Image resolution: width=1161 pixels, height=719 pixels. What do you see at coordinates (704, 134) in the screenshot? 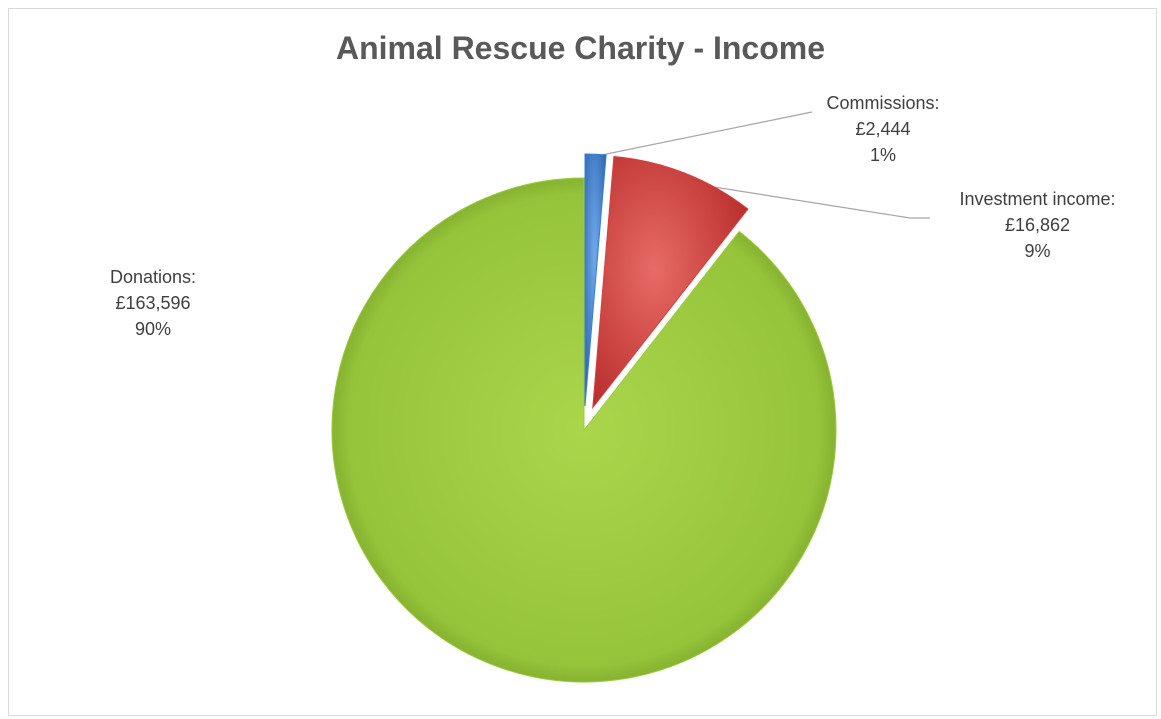
I see `leader-line-commissions` at bounding box center [704, 134].